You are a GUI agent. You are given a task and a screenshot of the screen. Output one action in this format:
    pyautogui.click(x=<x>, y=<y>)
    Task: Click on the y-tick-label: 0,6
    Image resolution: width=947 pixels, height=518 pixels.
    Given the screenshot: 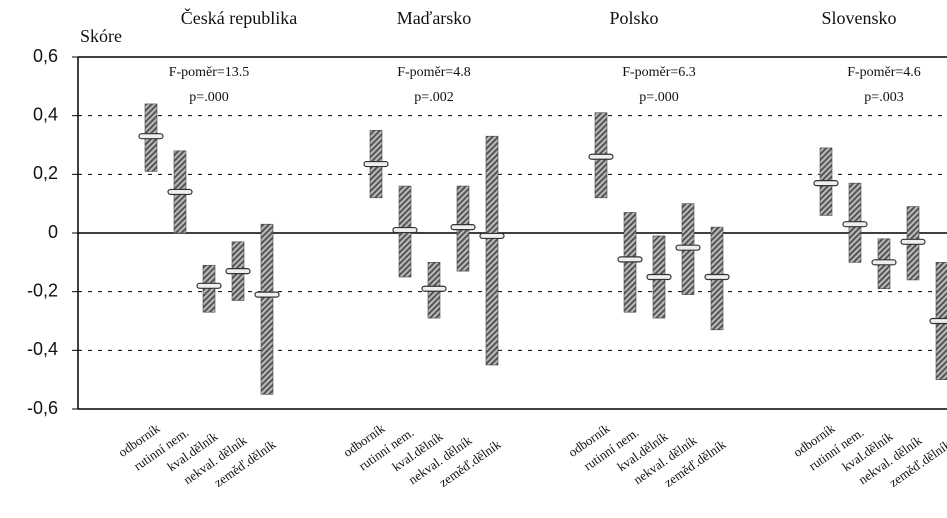 What is the action you would take?
    pyautogui.click(x=45, y=56)
    